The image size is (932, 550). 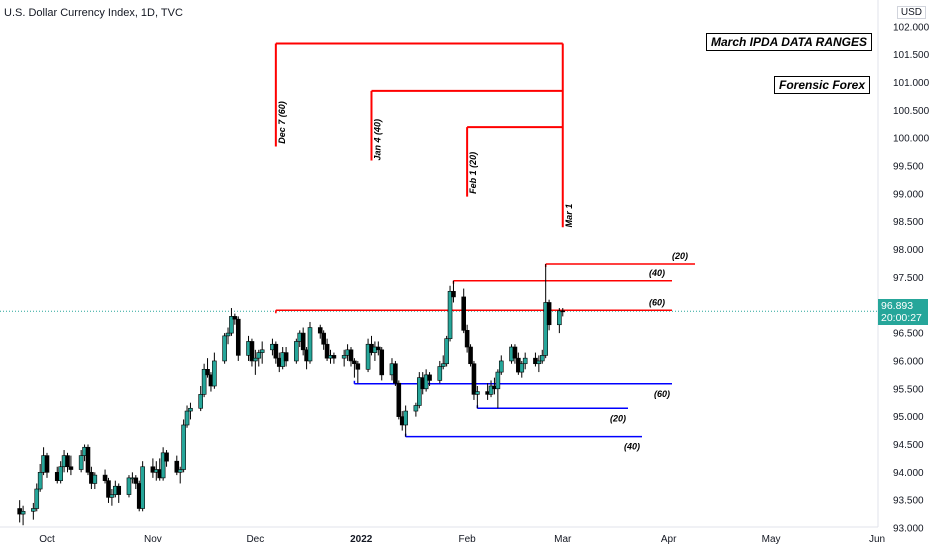 I want to click on y-tick-label: 99.000, so click(x=908, y=194).